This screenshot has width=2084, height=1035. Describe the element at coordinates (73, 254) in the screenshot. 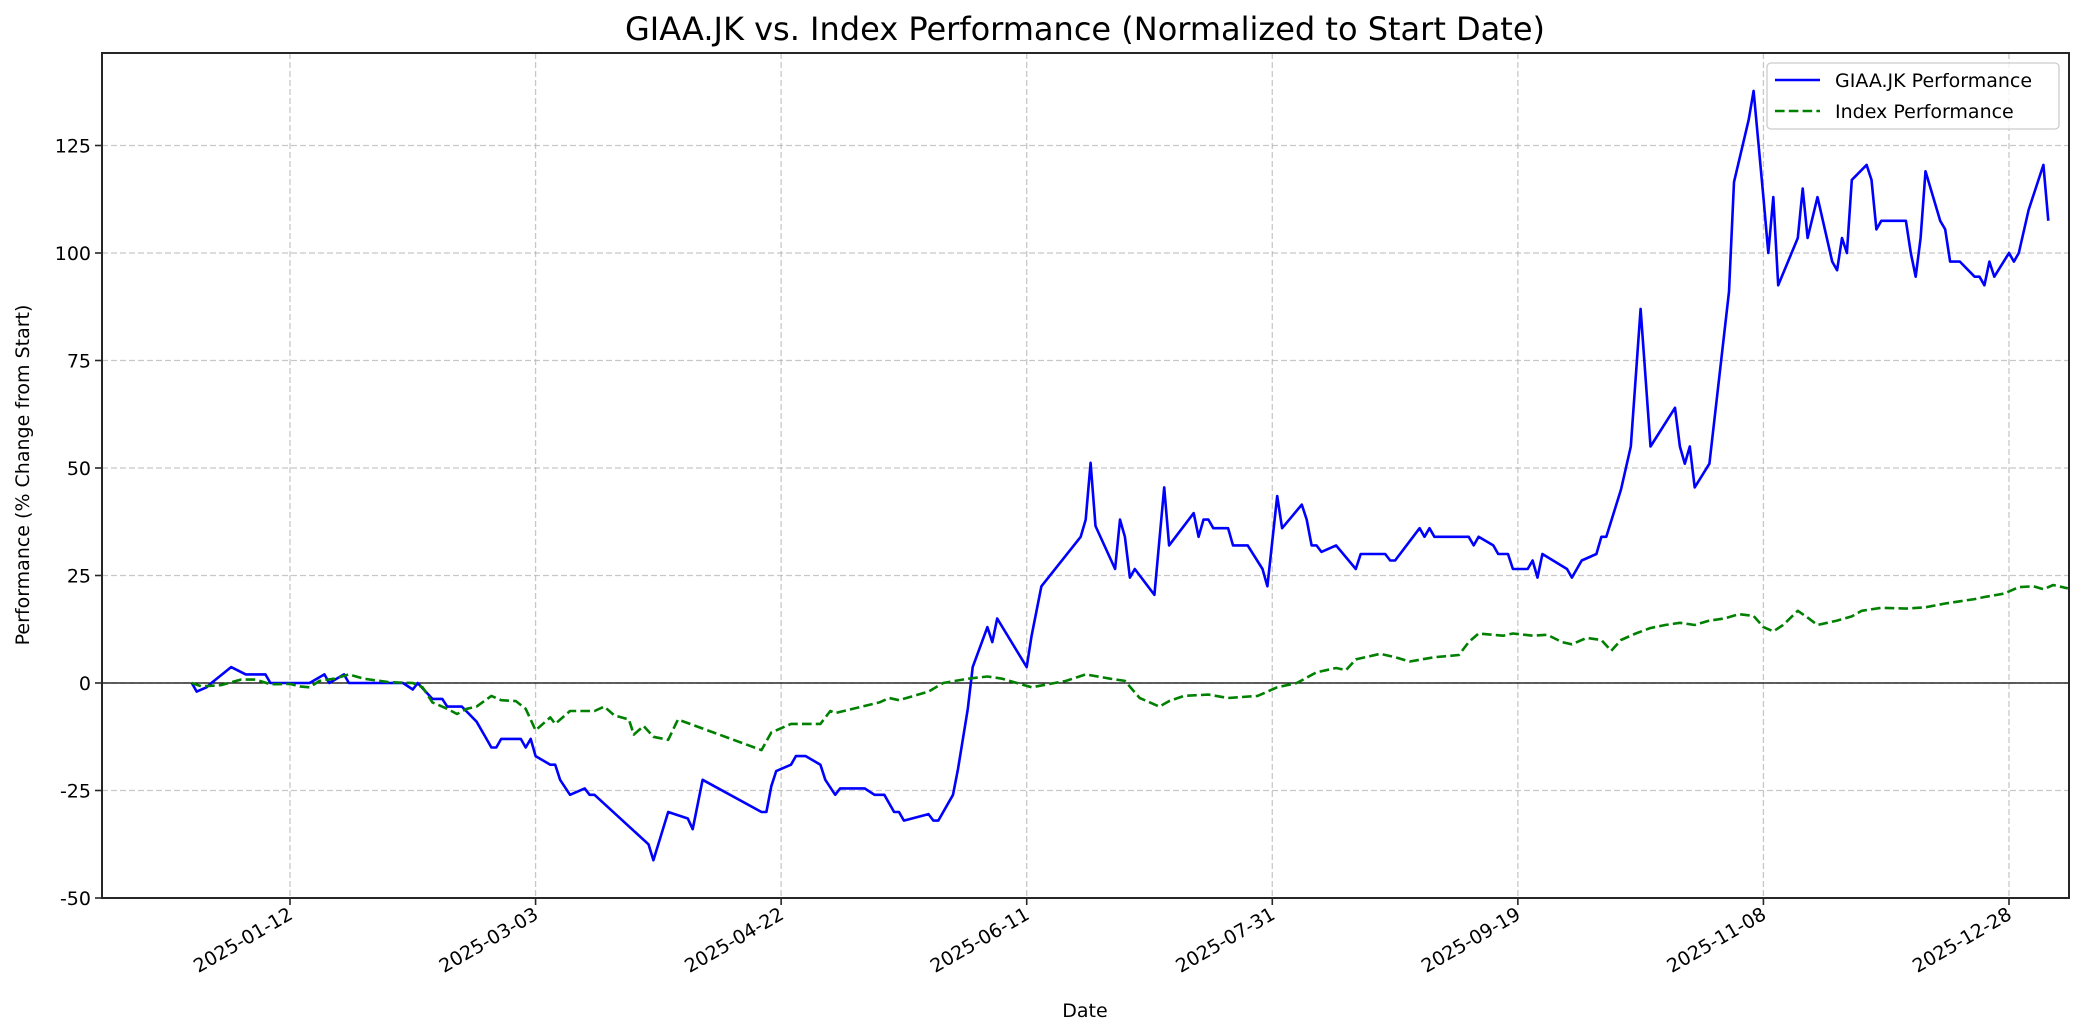

I see `y-tick-label: 100` at that location.